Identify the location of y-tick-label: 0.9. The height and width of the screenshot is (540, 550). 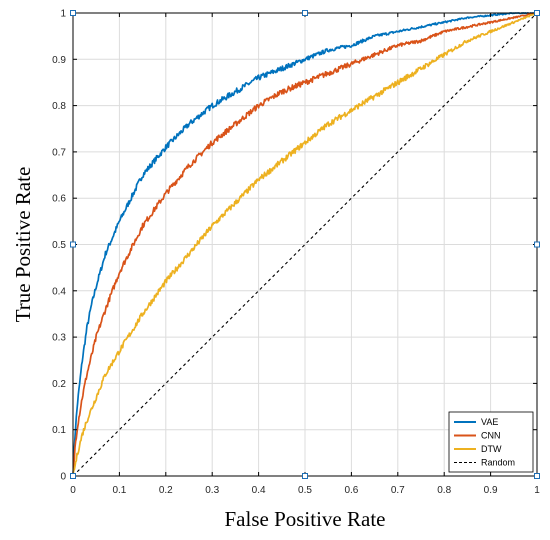
(59, 60).